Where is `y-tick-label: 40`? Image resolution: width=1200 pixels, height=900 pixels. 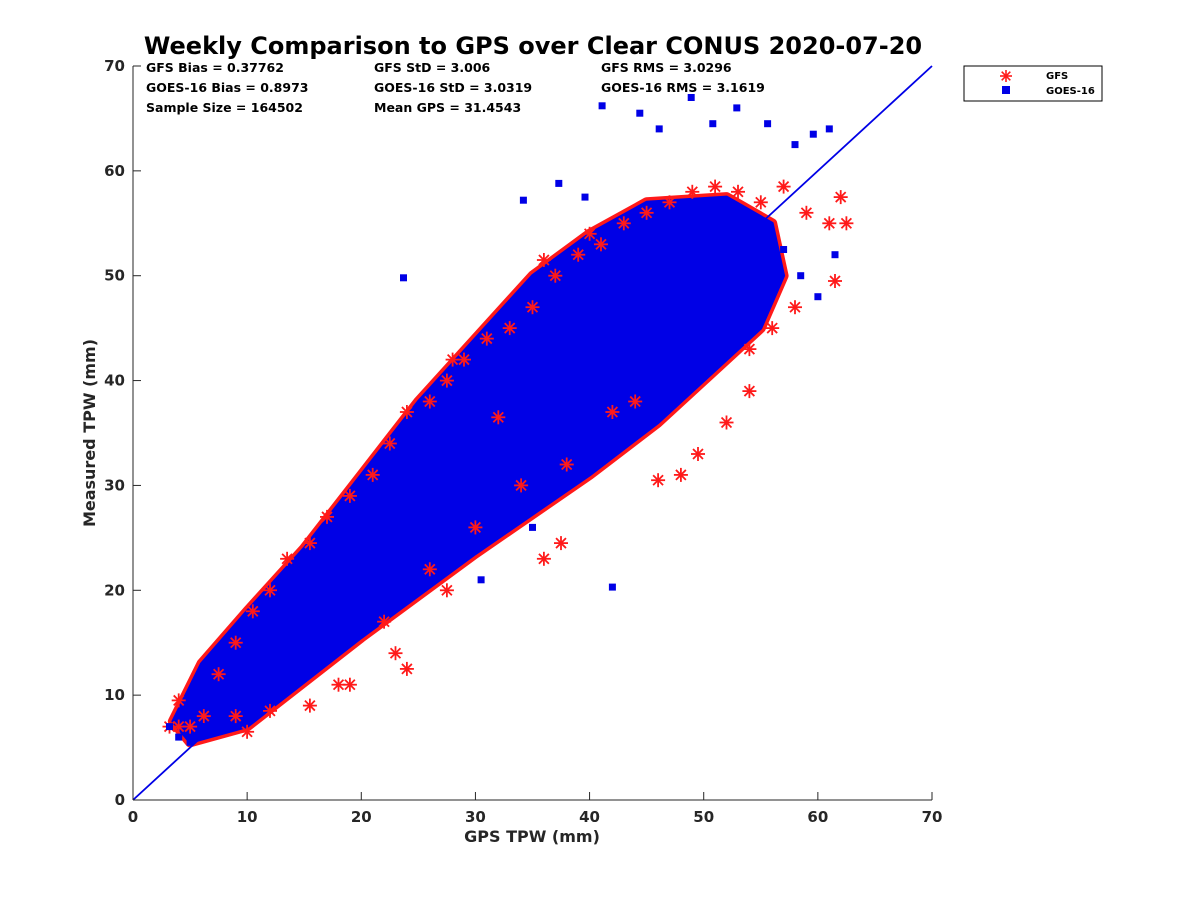 y-tick-label: 40 is located at coordinates (114, 381).